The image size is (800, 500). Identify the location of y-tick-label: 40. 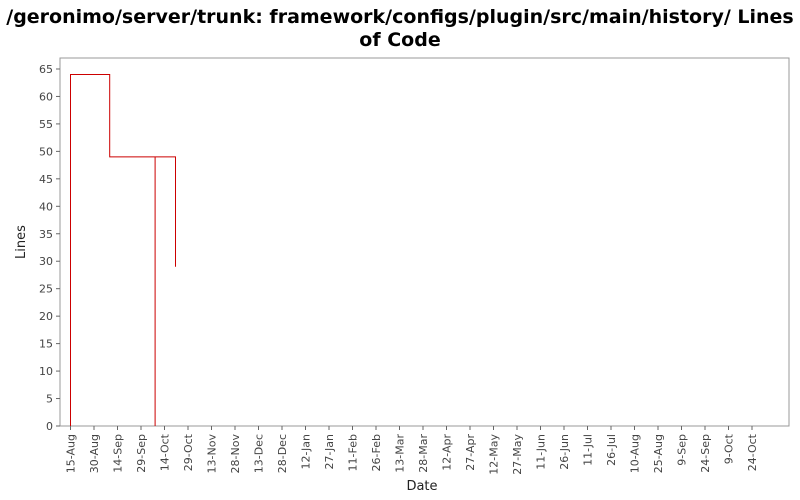
(46, 206).